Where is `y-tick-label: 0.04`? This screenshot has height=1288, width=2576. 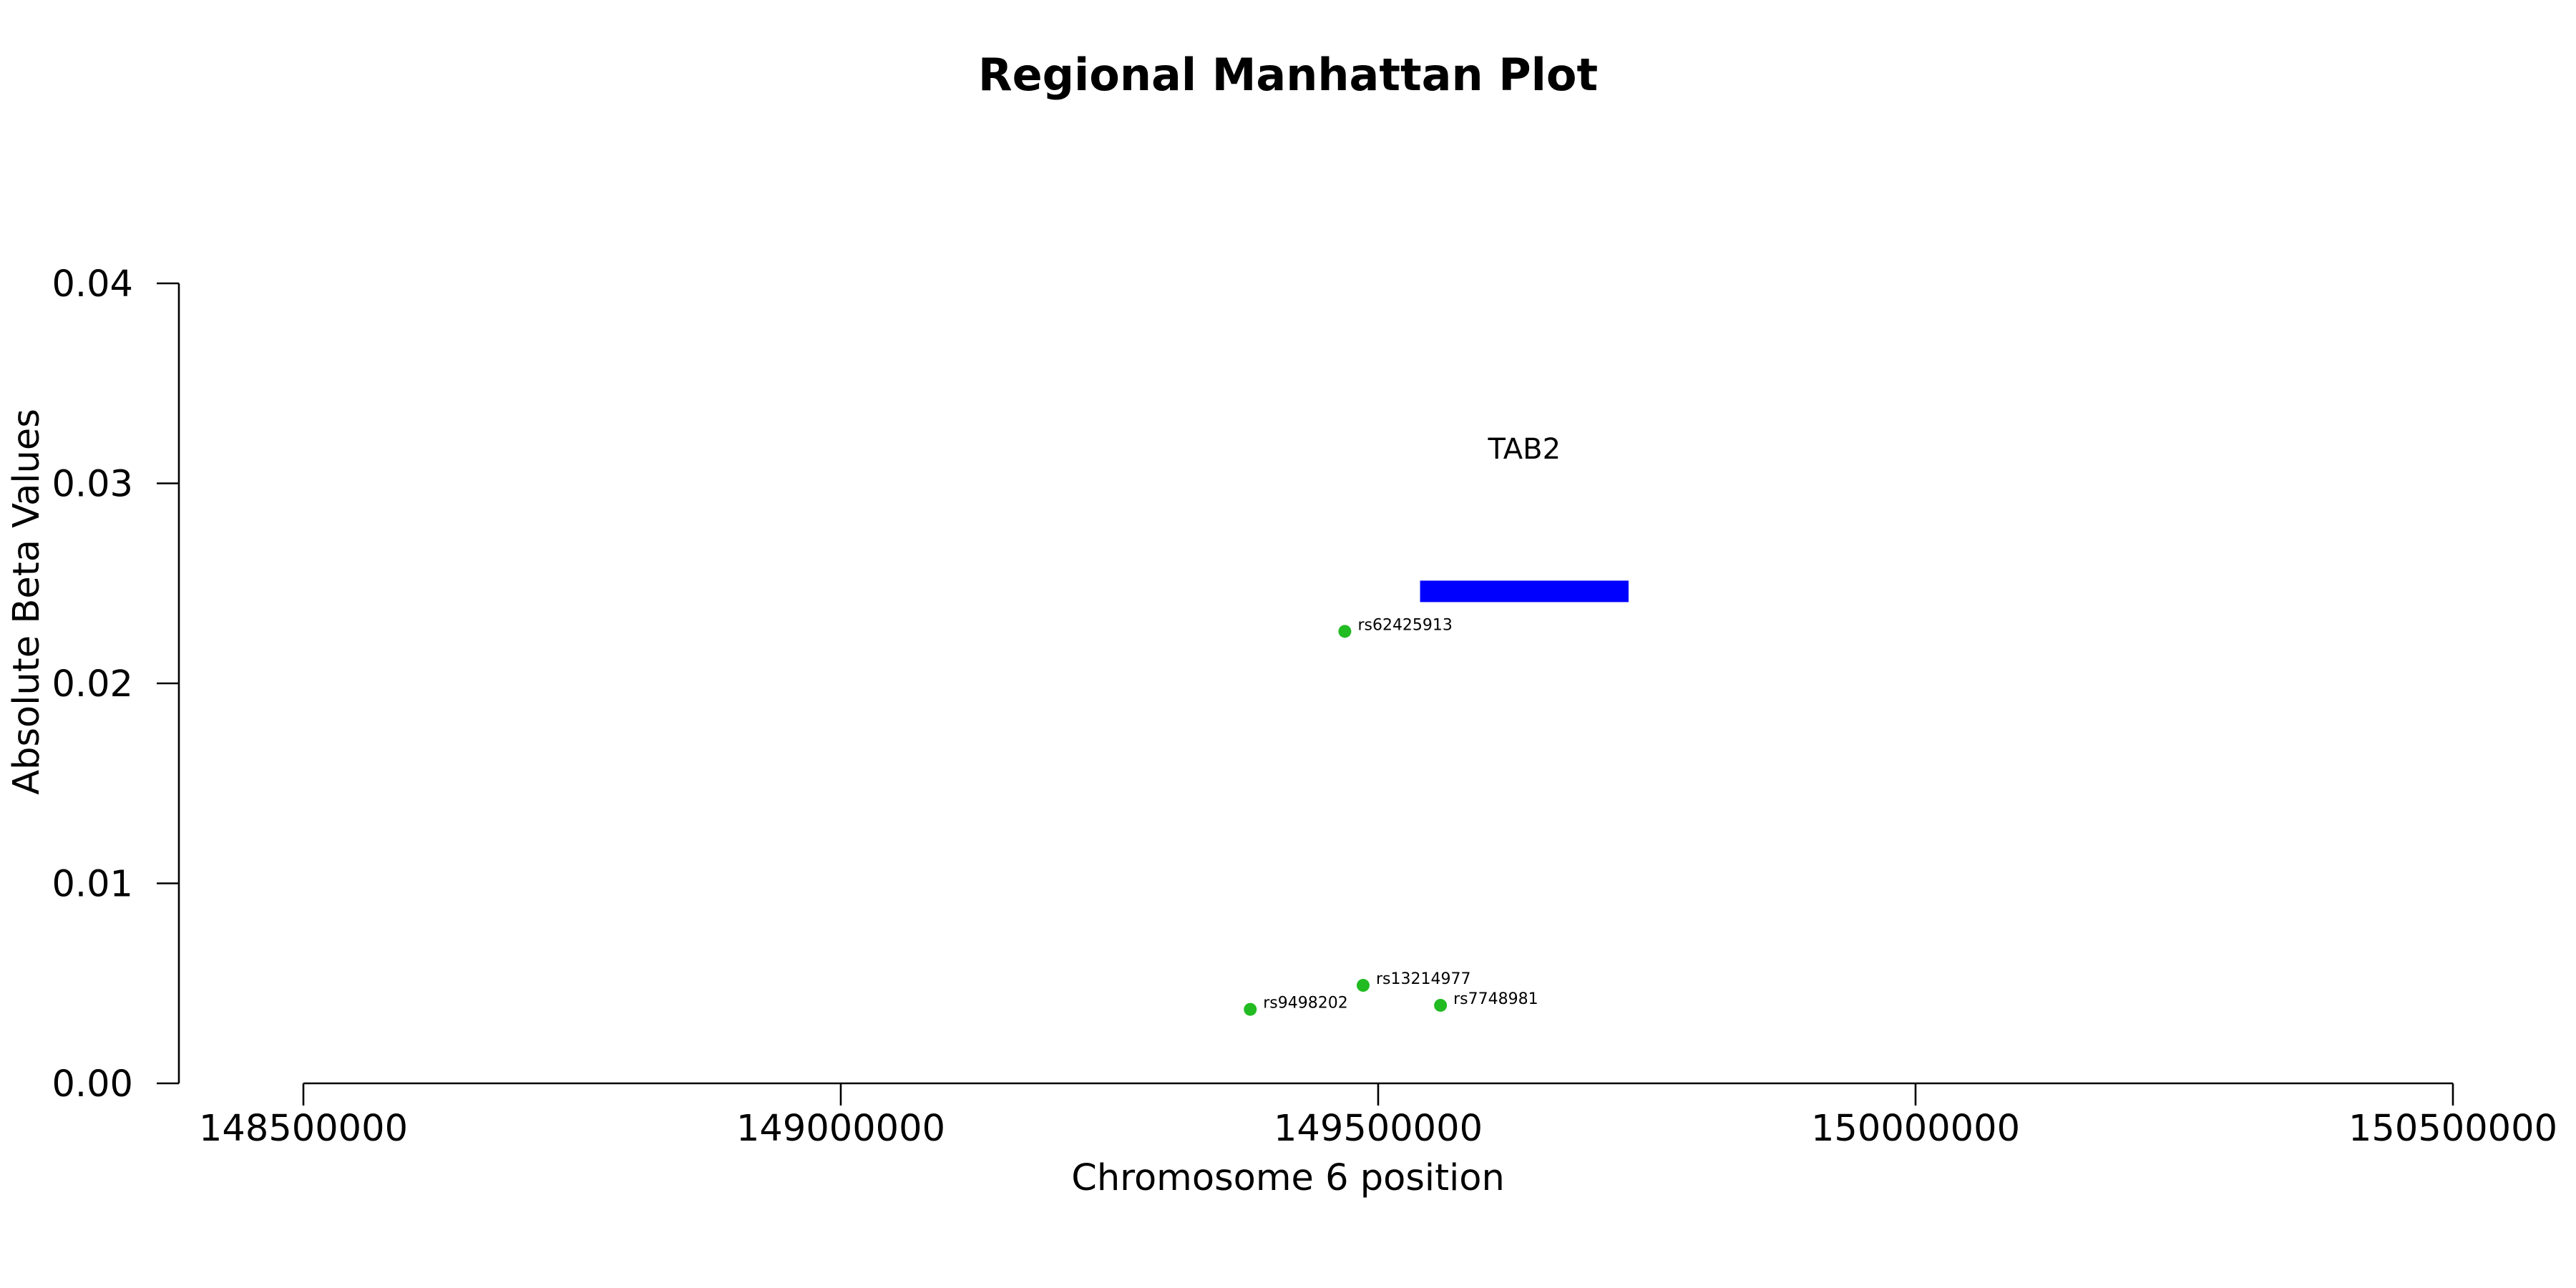 y-tick-label: 0.04 is located at coordinates (92, 284).